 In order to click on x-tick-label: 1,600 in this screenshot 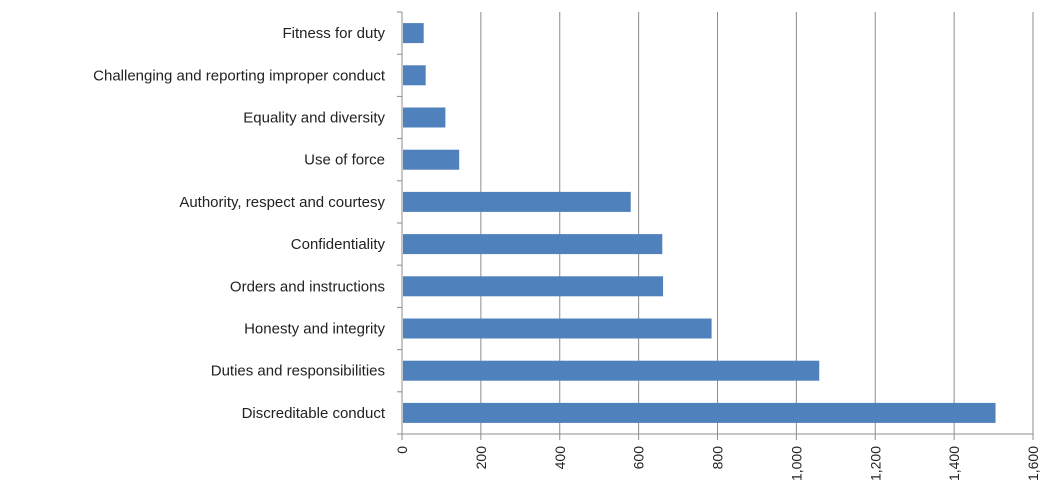, I will do `click(1033, 463)`.